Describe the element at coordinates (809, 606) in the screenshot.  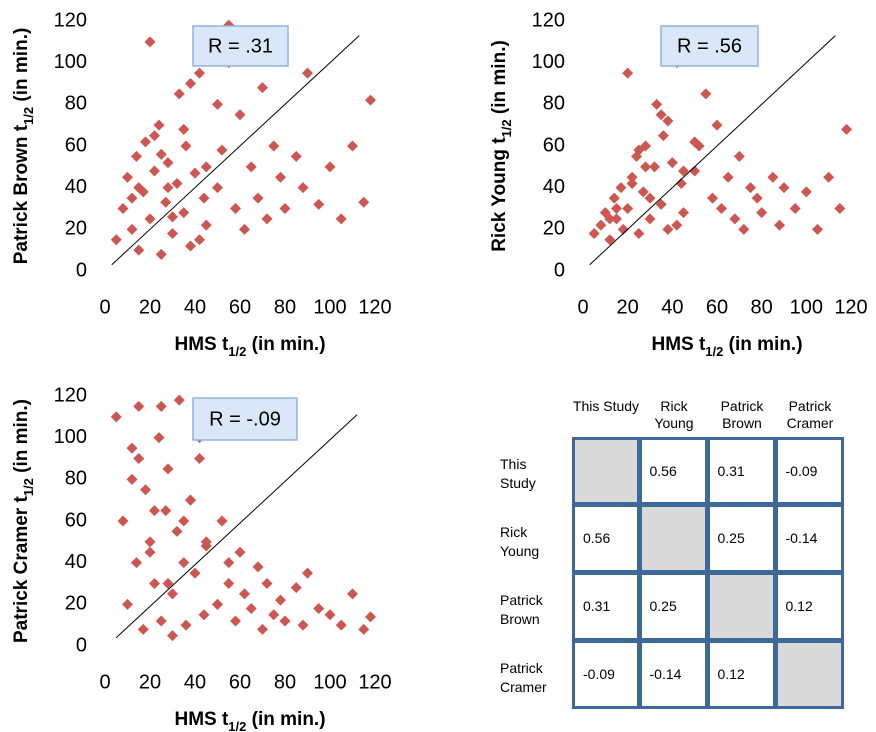
I see `table-cell: 0.12` at that location.